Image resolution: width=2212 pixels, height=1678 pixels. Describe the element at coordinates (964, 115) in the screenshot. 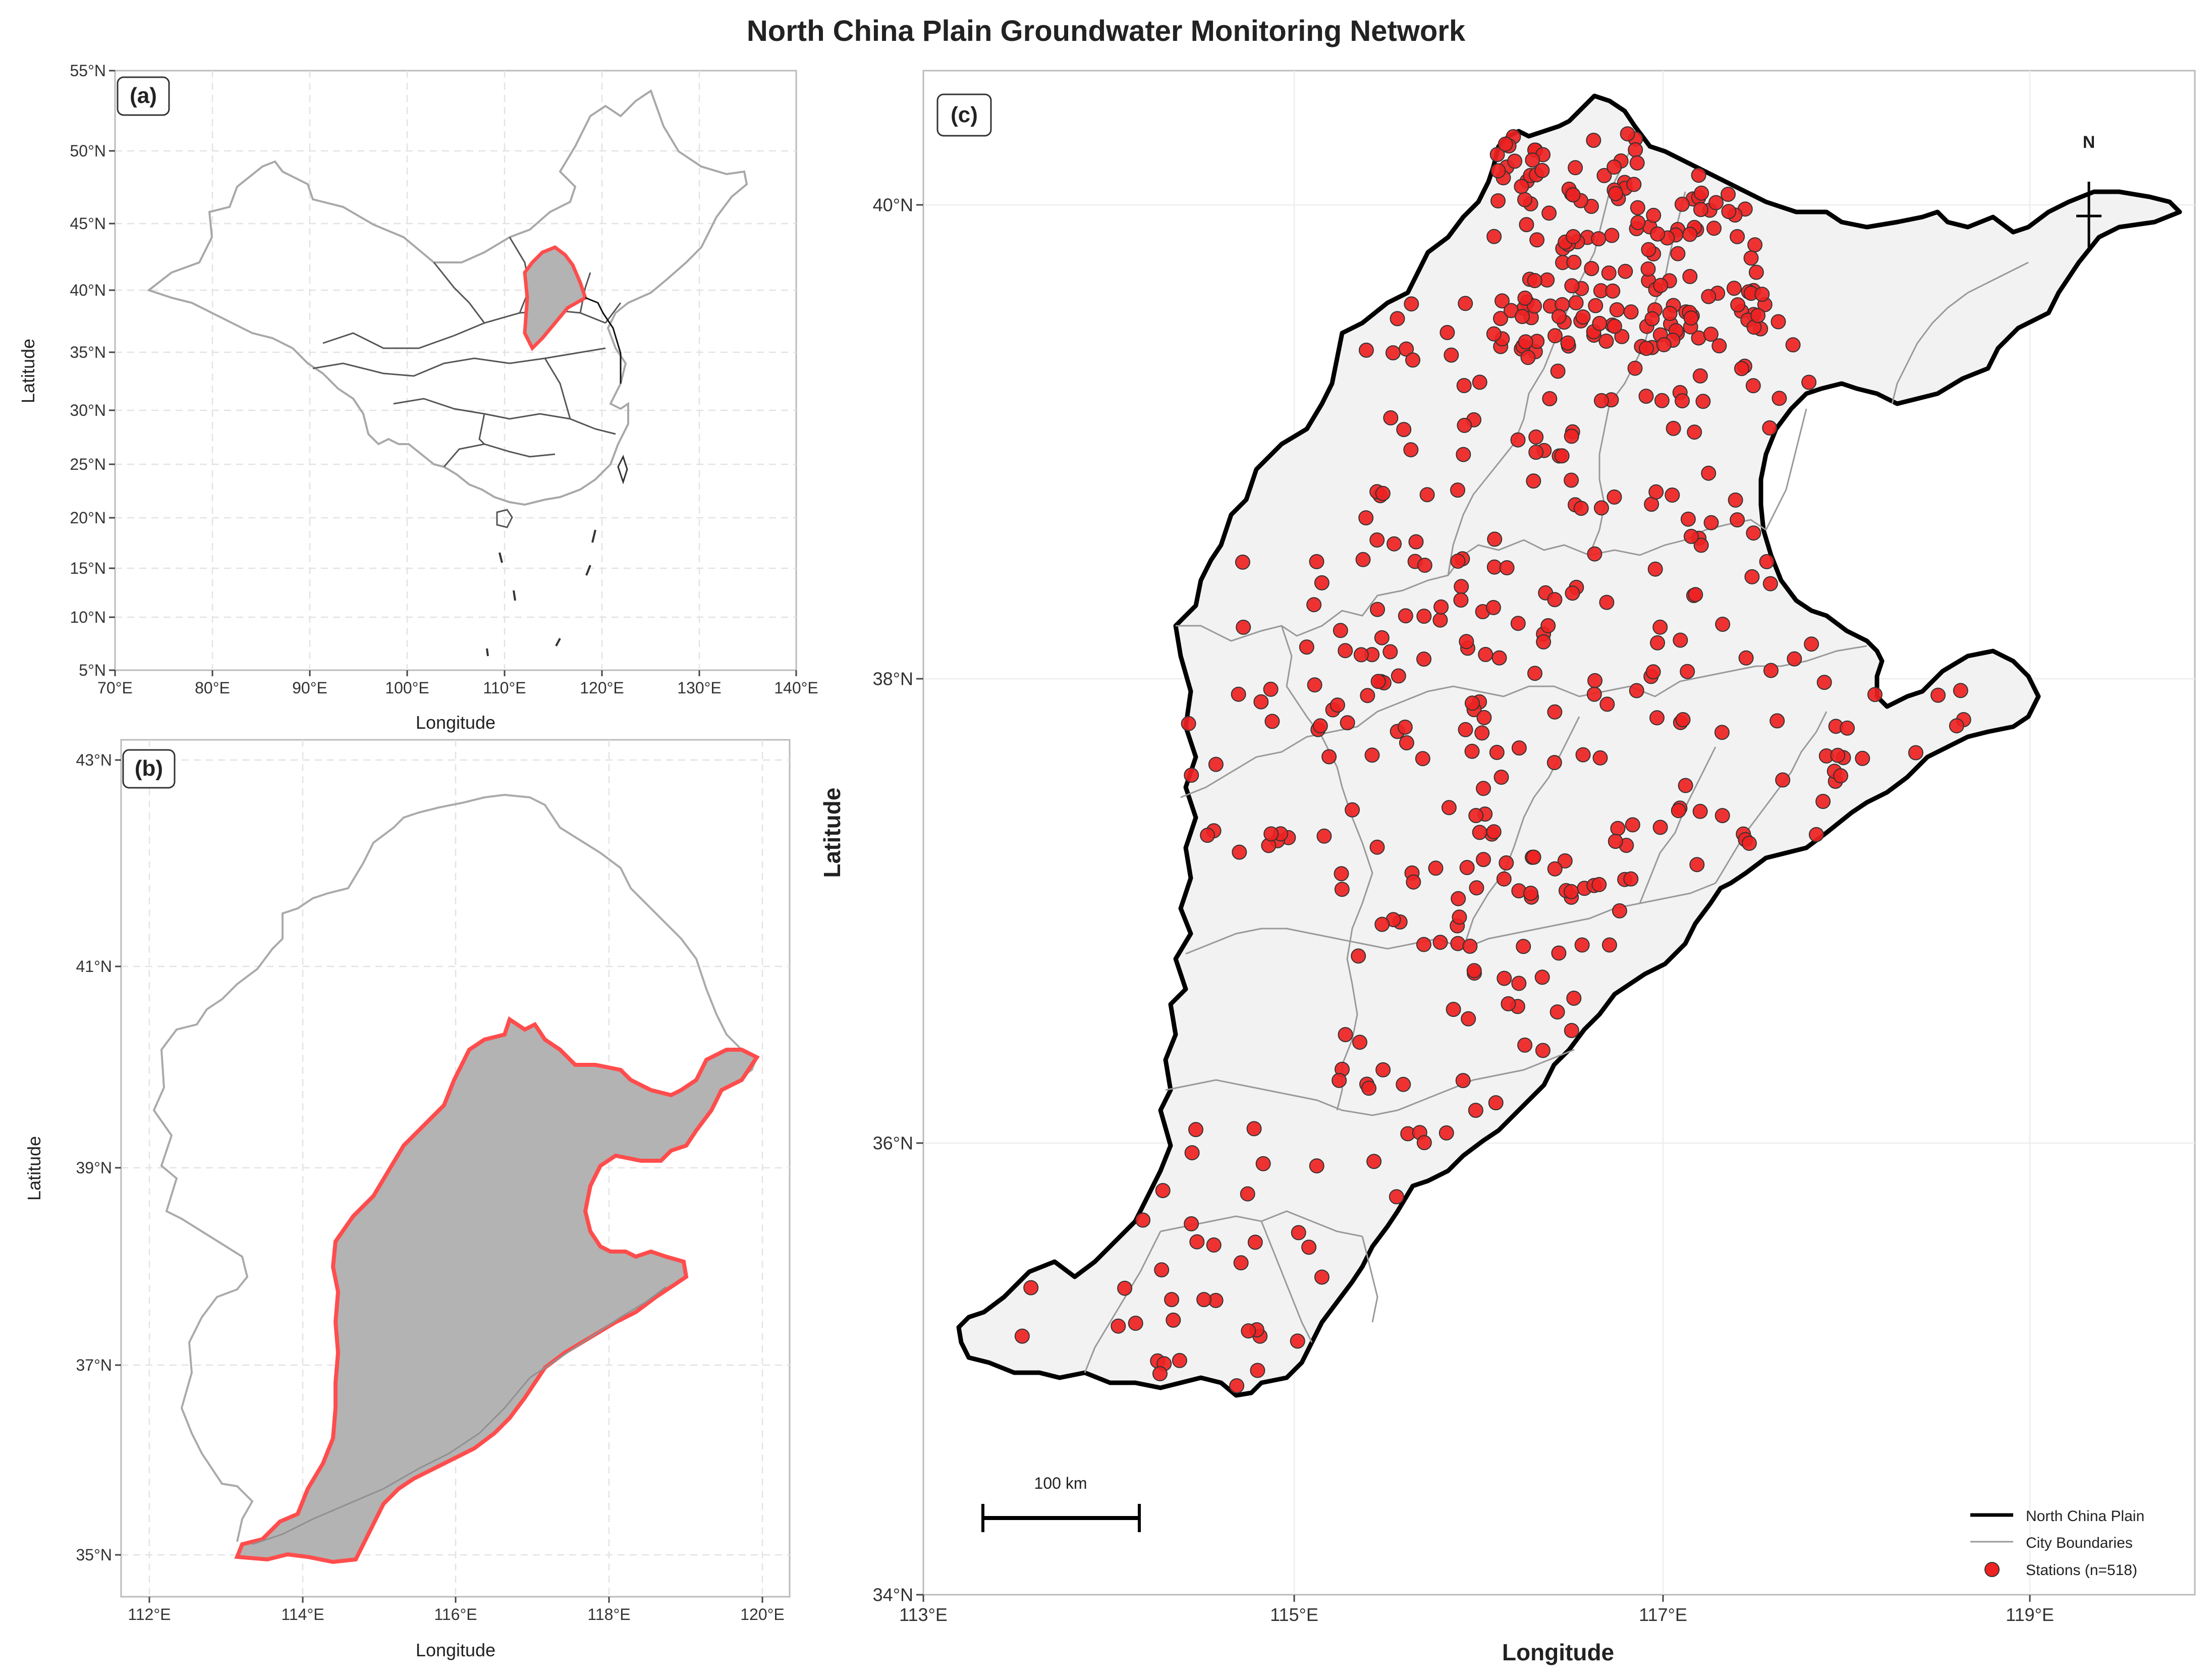

I see `panel-c-label: (c)` at that location.